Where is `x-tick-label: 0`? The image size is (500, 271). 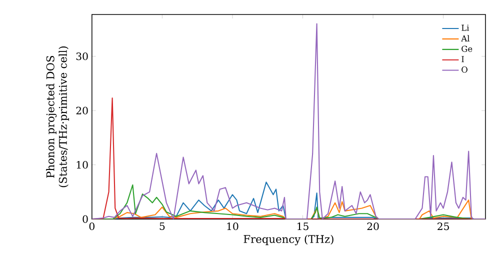 x-tick-label: 0 is located at coordinates (91, 226).